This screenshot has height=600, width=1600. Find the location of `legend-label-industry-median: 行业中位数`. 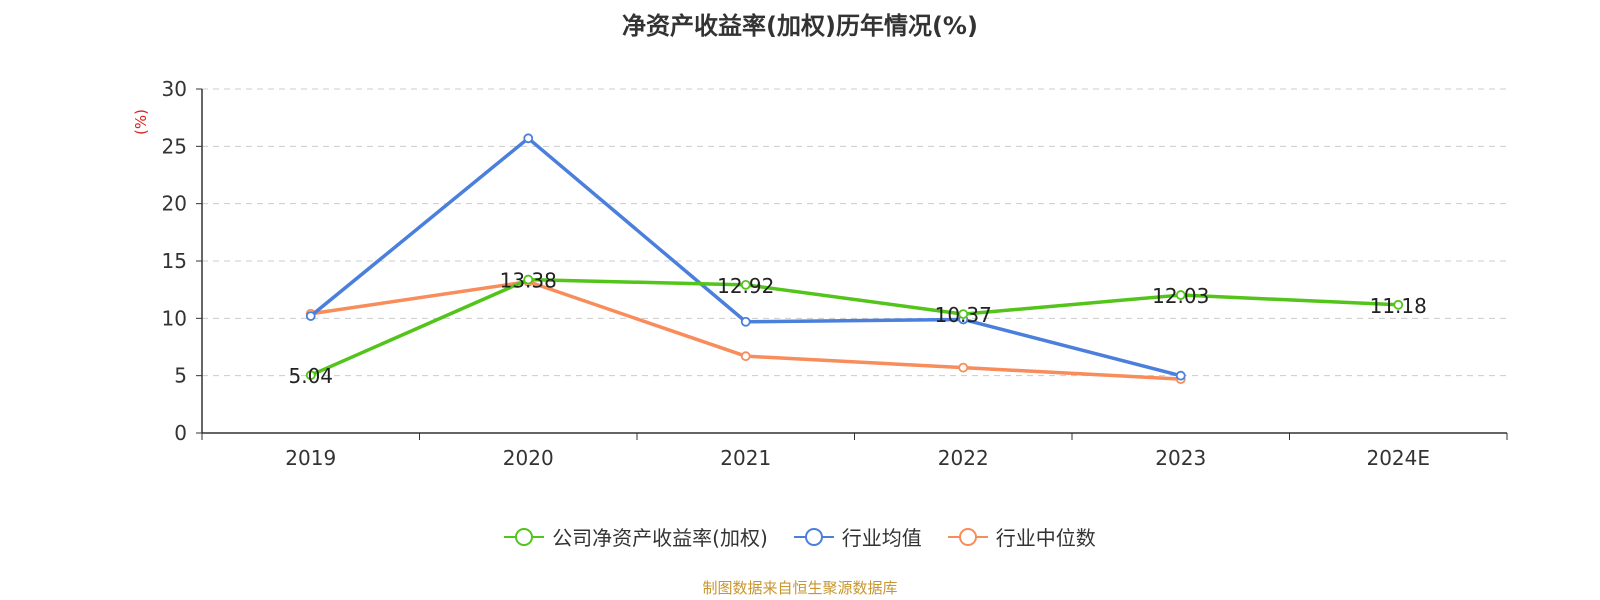

legend-label-industry-median: 行业中位数 is located at coordinates (1045, 538).